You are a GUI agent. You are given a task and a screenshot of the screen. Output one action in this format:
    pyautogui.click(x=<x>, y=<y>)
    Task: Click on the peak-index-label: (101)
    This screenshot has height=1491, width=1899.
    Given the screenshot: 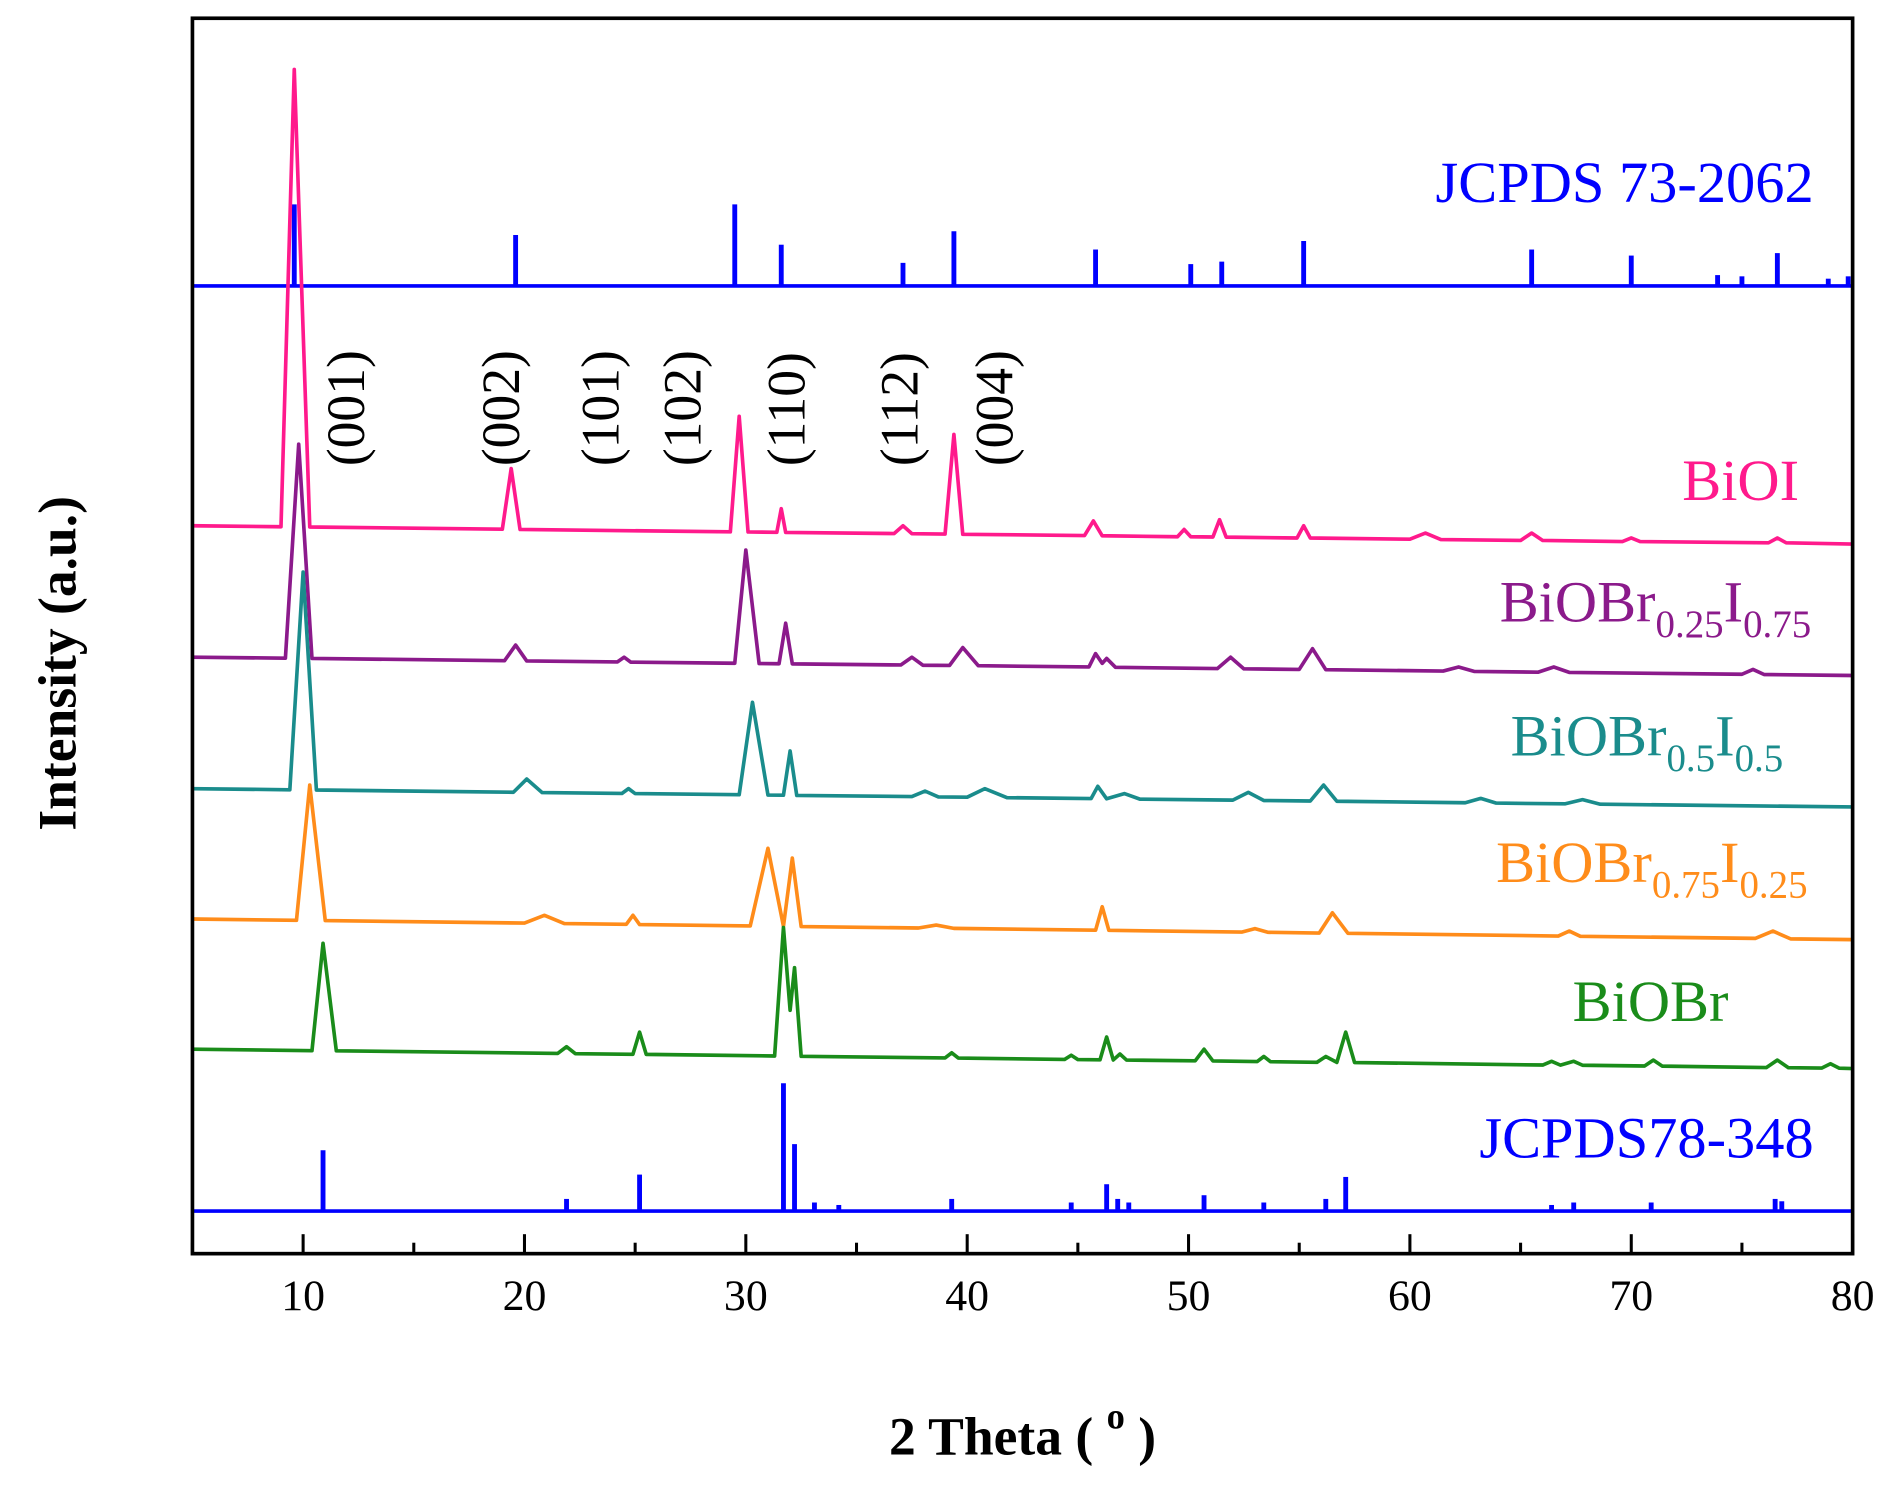 What is the action you would take?
    pyautogui.click(x=601, y=408)
    